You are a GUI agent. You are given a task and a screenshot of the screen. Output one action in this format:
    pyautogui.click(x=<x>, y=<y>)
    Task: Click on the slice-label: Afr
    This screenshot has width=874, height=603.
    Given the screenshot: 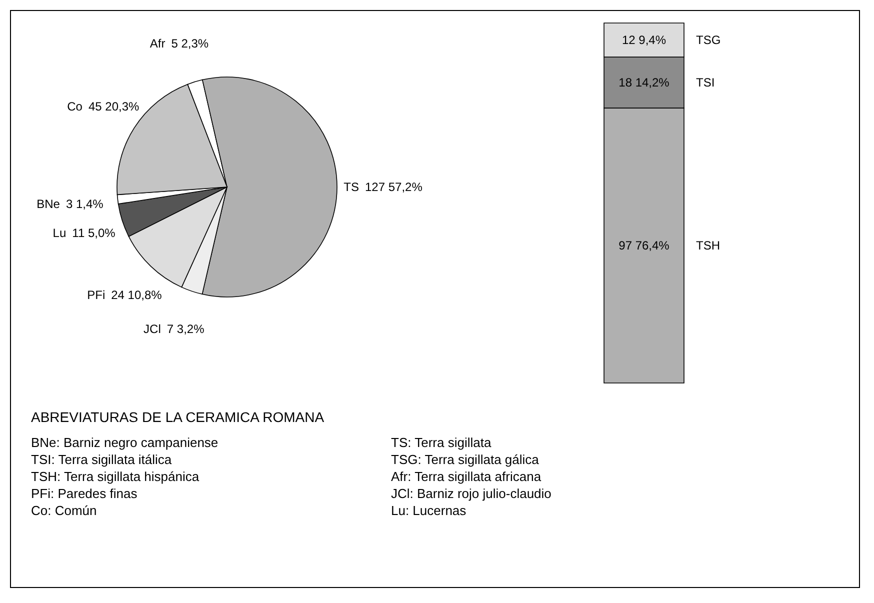 What is the action you would take?
    pyautogui.click(x=158, y=43)
    